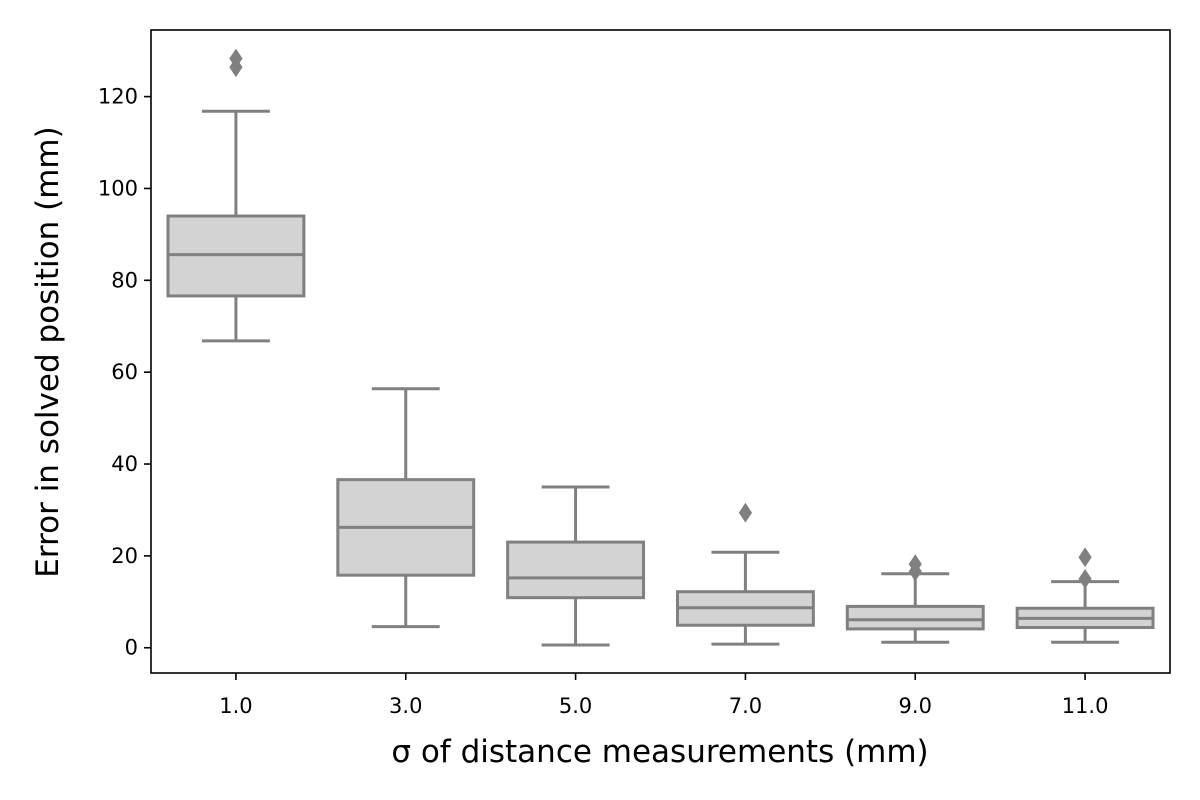 The height and width of the screenshot is (800, 1200). What do you see at coordinates (118, 188) in the screenshot?
I see `y-tick-label: 100` at bounding box center [118, 188].